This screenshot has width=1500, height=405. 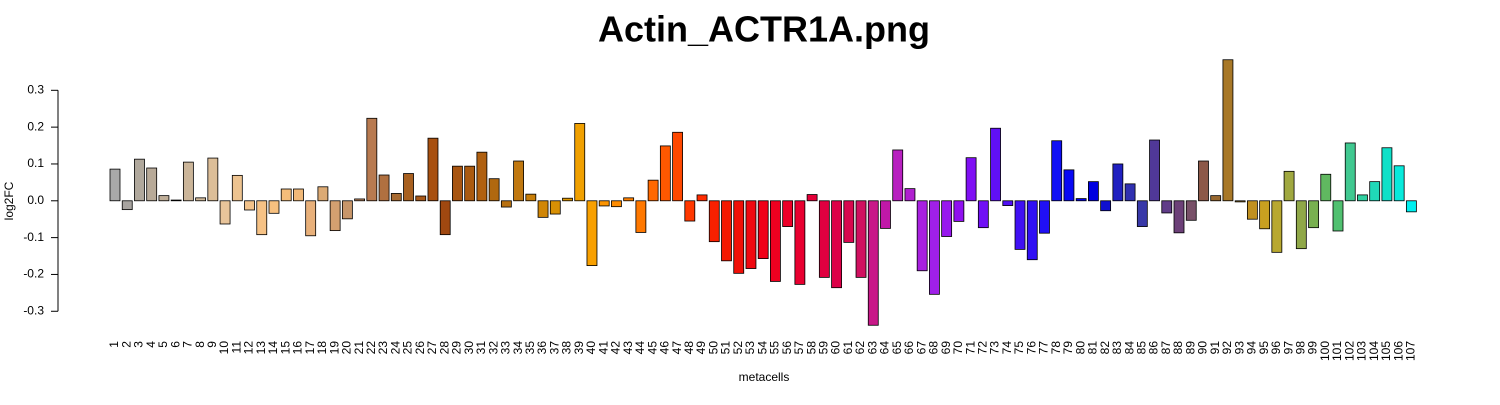 What do you see at coordinates (261, 348) in the screenshot?
I see `x-tick-label: 13` at bounding box center [261, 348].